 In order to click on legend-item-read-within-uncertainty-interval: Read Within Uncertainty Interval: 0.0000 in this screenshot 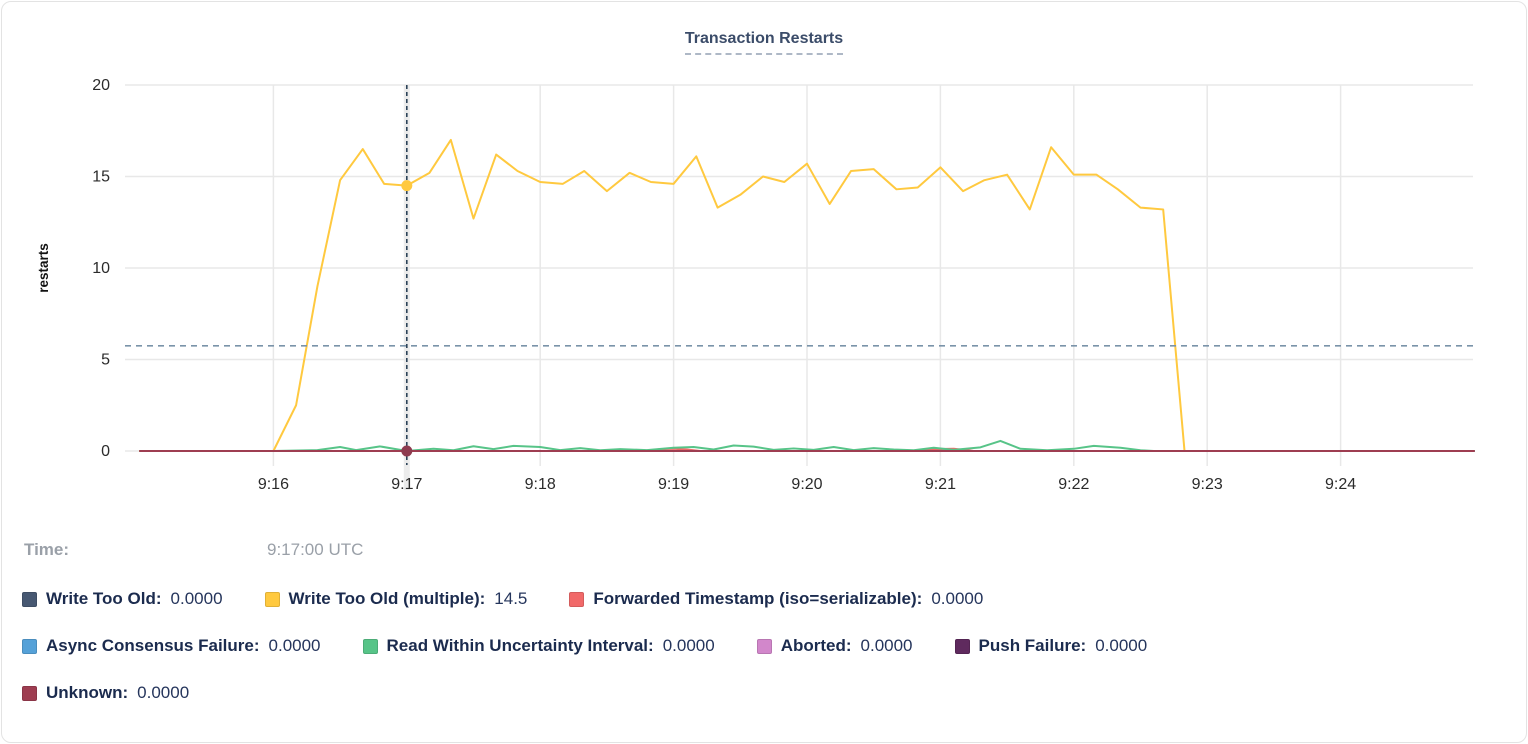, I will do `click(538, 646)`.